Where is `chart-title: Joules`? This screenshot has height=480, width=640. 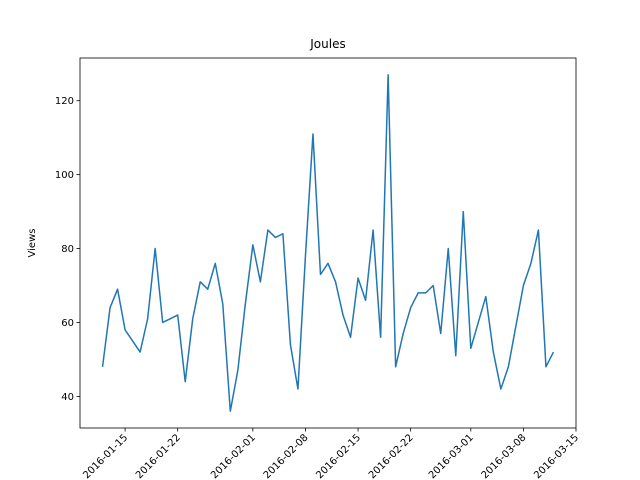 chart-title: Joules is located at coordinates (327, 44).